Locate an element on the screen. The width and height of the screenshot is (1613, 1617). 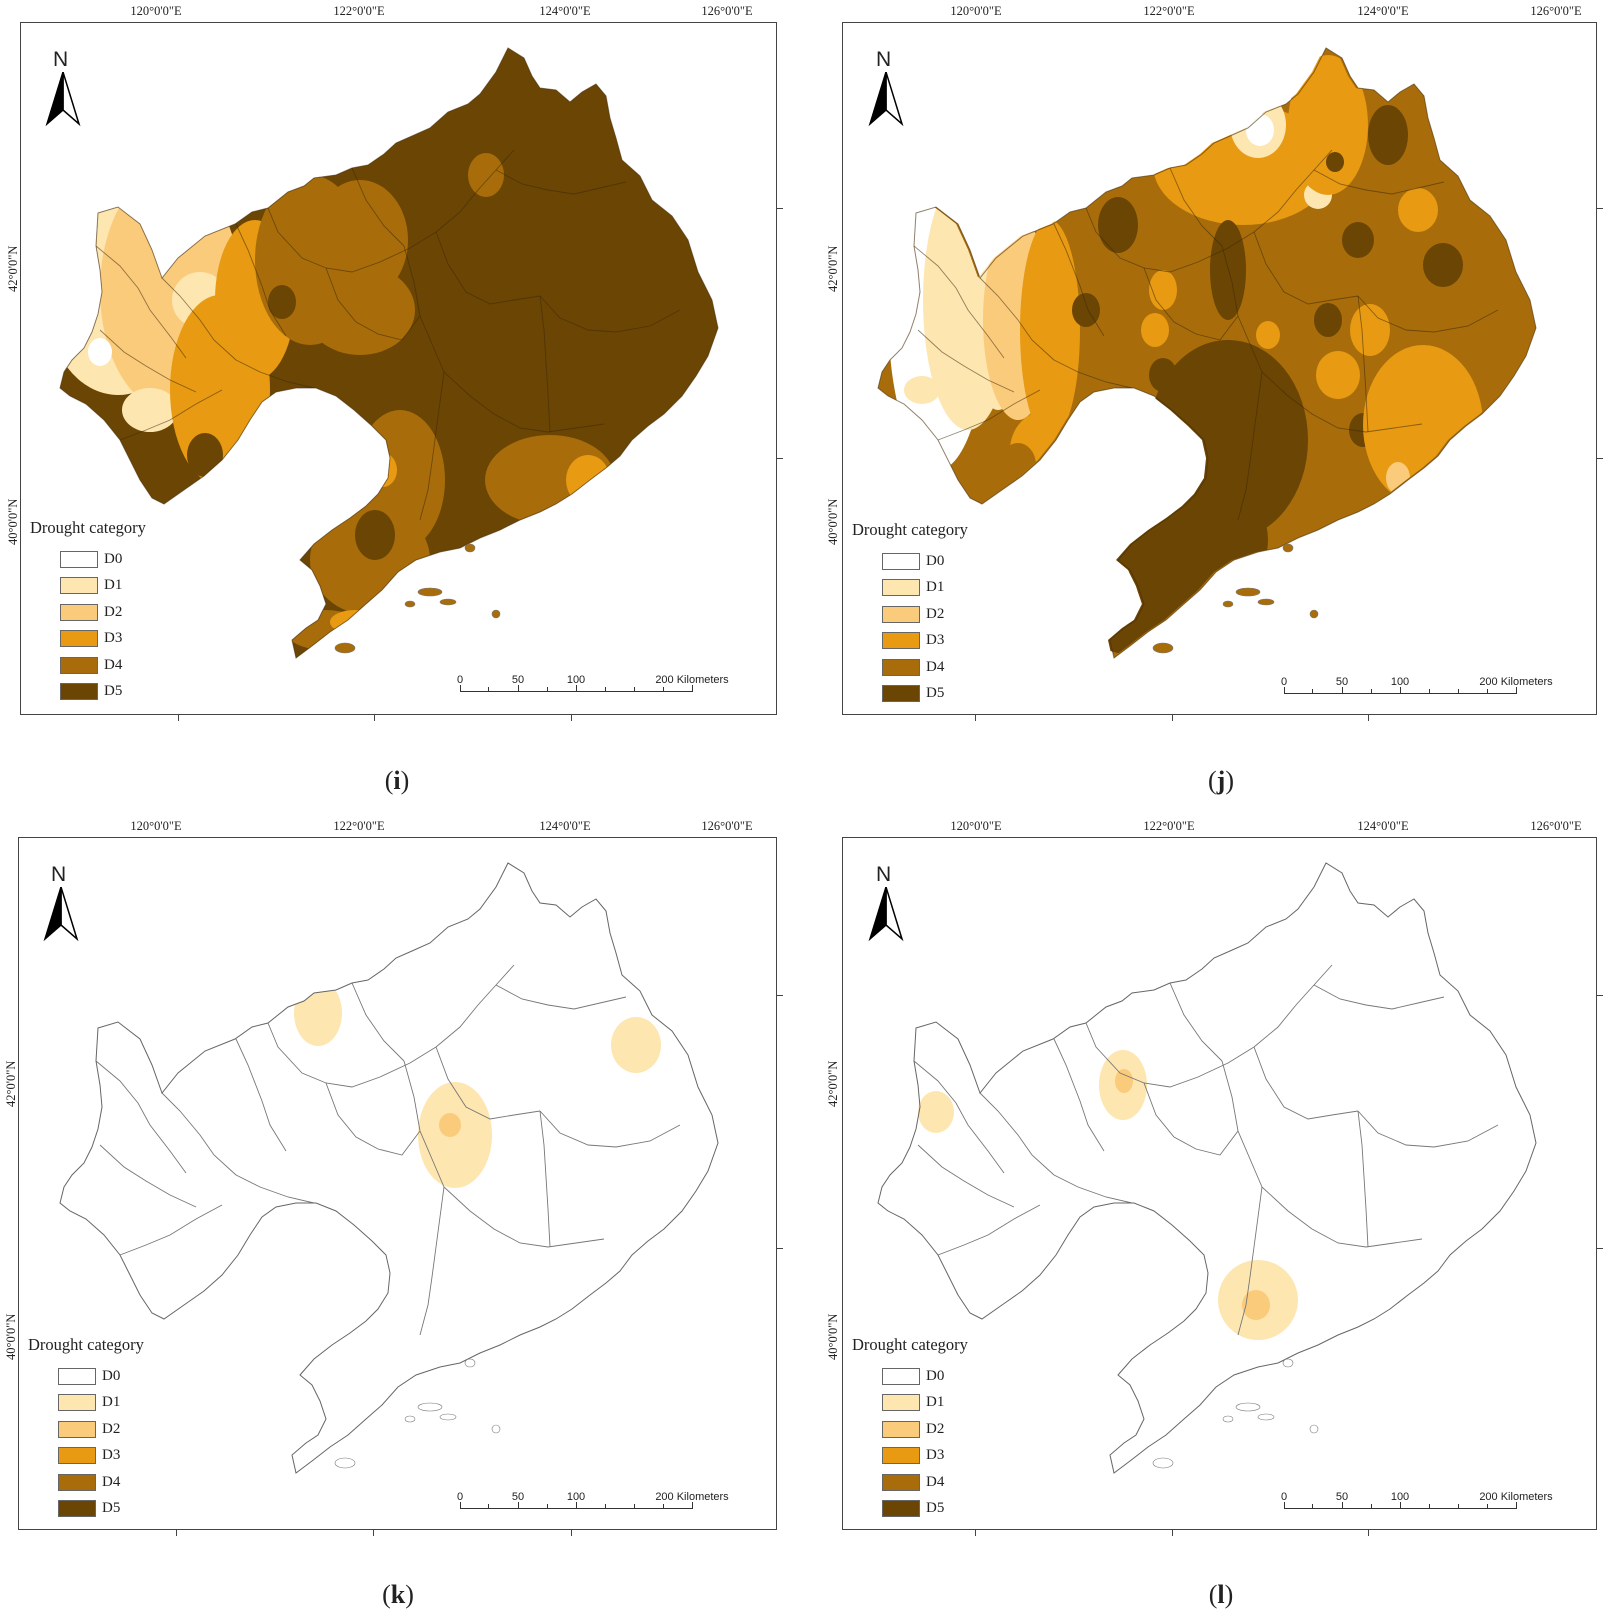
legend-item-d3: D3 is located at coordinates (910, 1456).